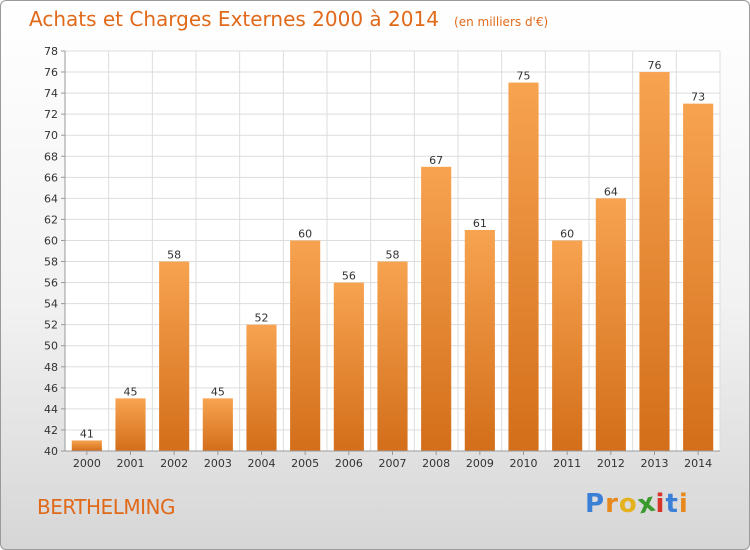  What do you see at coordinates (611, 191) in the screenshot?
I see `bar-value-label: 64` at bounding box center [611, 191].